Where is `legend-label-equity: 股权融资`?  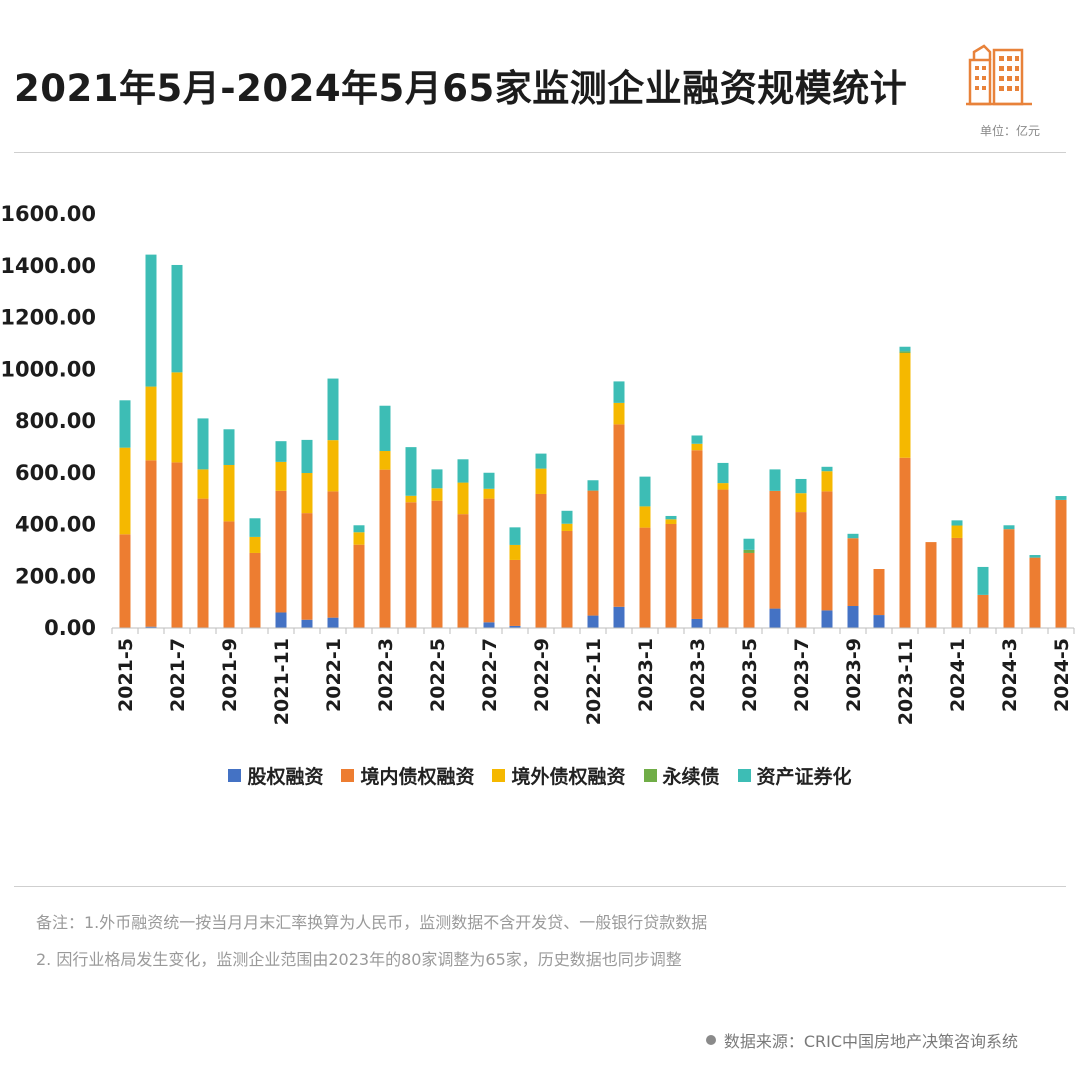
legend-label-equity: 股权融资 is located at coordinates (285, 777).